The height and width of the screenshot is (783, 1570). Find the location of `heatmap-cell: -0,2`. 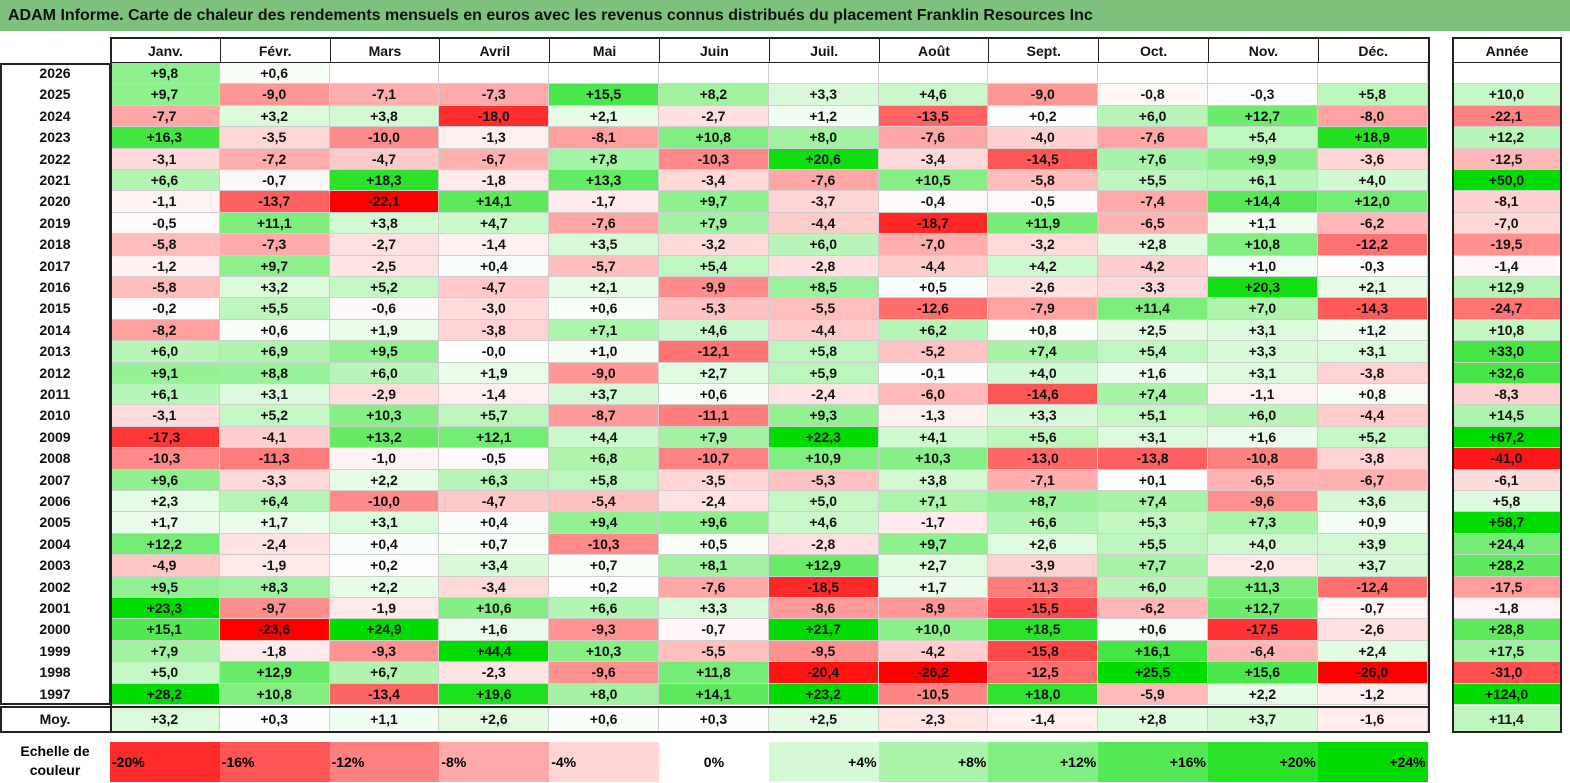

heatmap-cell: -0,2 is located at coordinates (165, 309).